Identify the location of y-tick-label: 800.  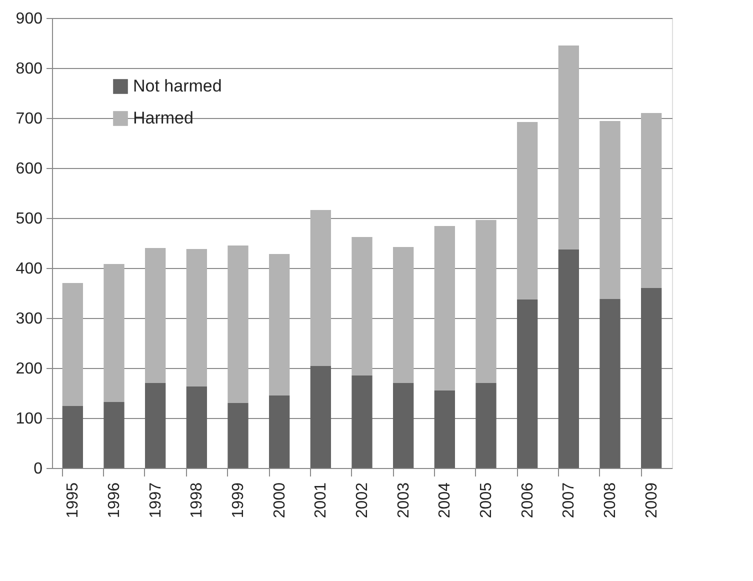
(29, 69).